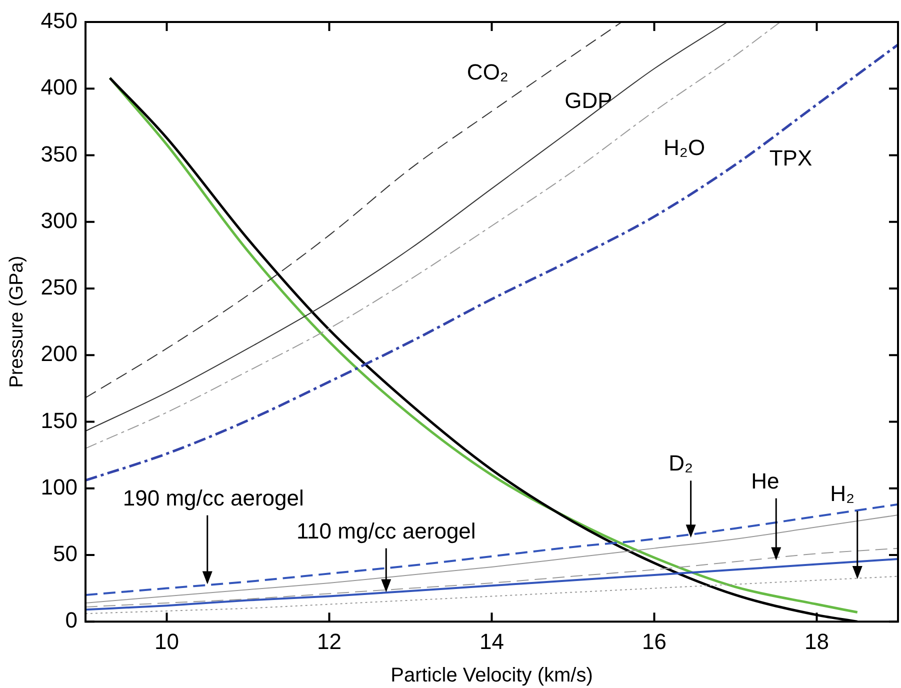 The height and width of the screenshot is (688, 901). What do you see at coordinates (685, 147) in the screenshot?
I see `annotation: H₂O` at bounding box center [685, 147].